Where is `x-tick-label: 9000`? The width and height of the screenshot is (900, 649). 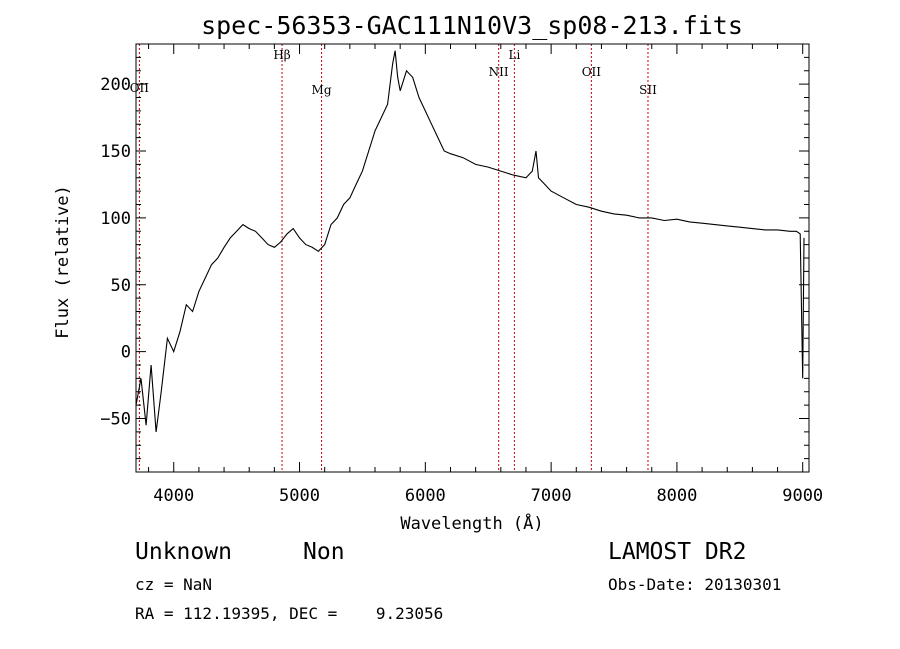
x-tick-label: 9000 is located at coordinates (802, 496).